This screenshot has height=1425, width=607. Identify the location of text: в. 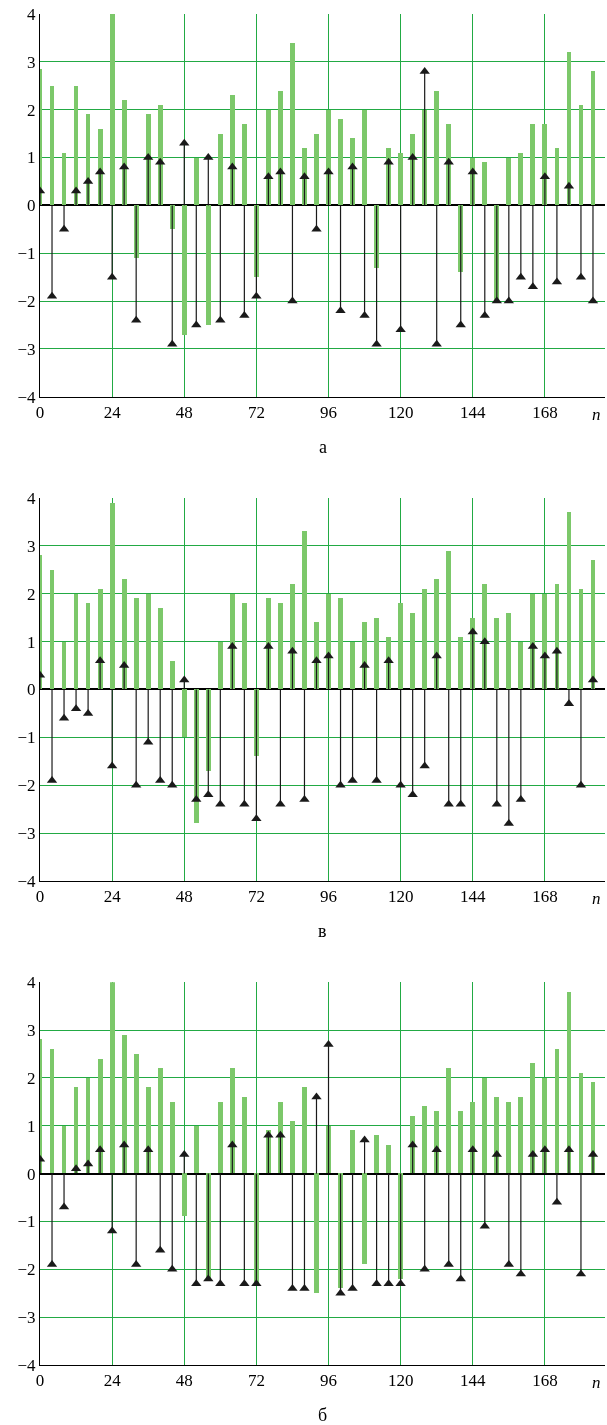
(322, 931).